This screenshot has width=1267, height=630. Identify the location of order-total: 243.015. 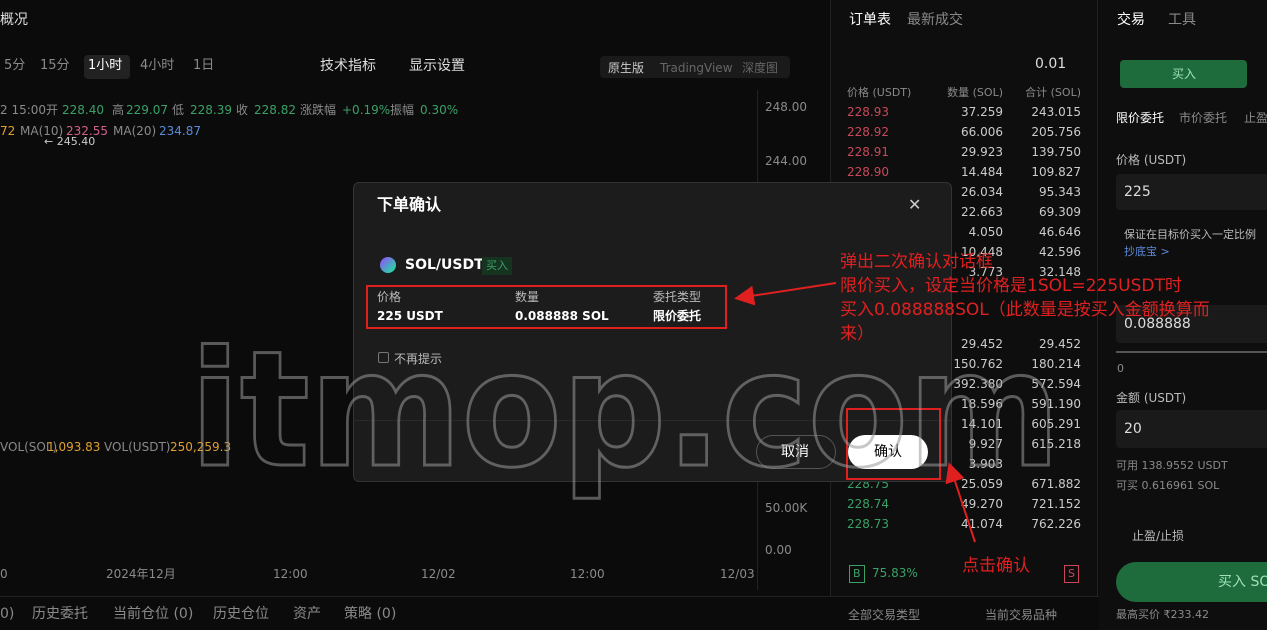
(1056, 112).